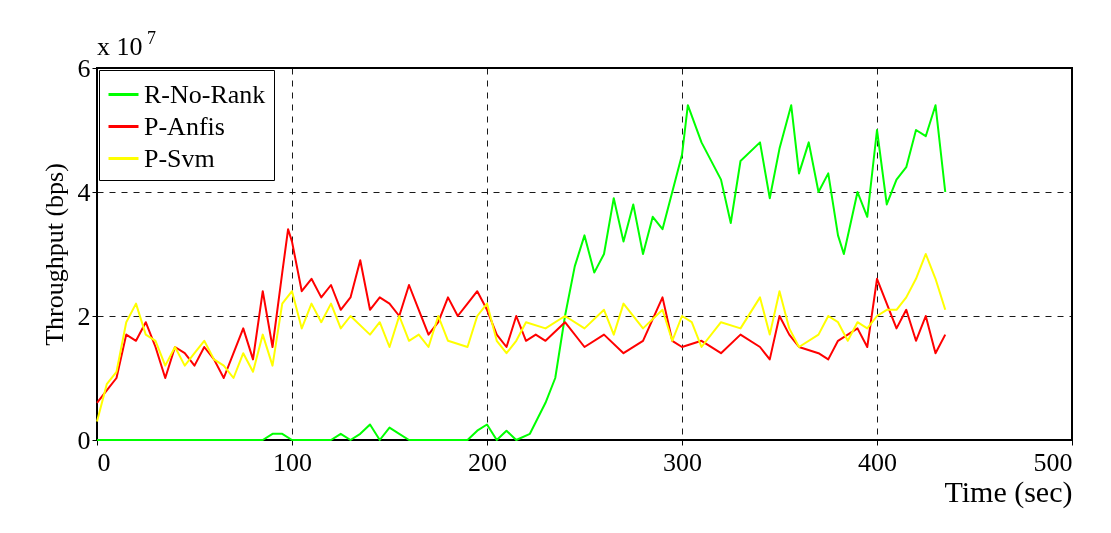 The height and width of the screenshot is (533, 1111). What do you see at coordinates (682, 462) in the screenshot?
I see `x-tick-label: 300` at bounding box center [682, 462].